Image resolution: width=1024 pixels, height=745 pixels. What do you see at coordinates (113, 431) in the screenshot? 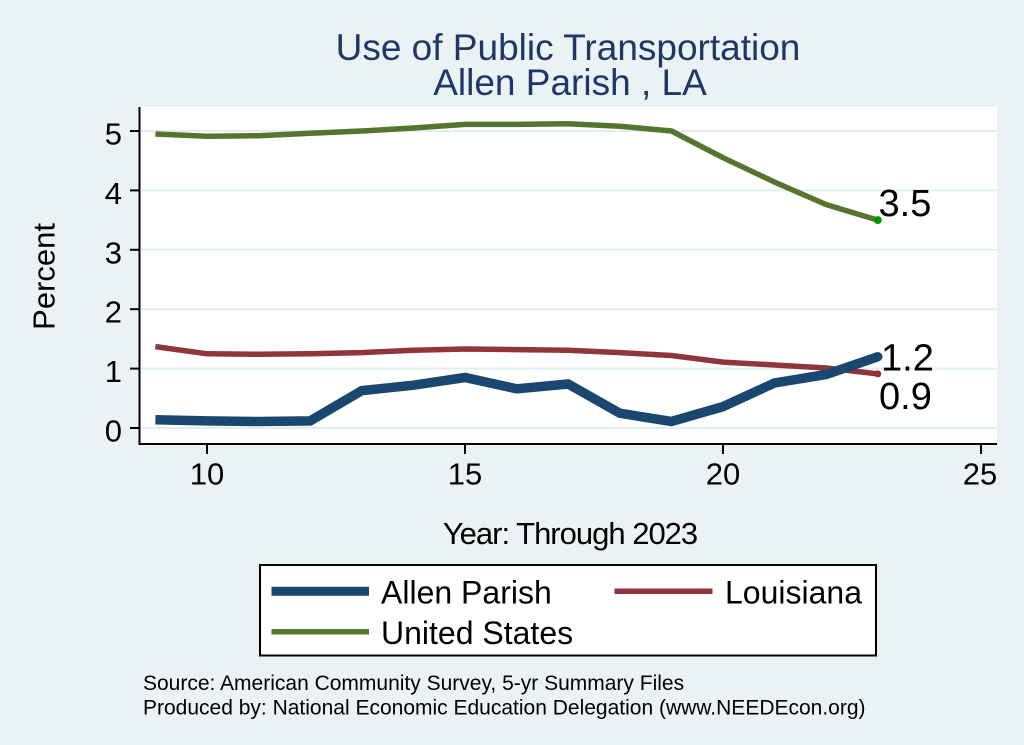
I see `svg-text: 0` at bounding box center [113, 431].